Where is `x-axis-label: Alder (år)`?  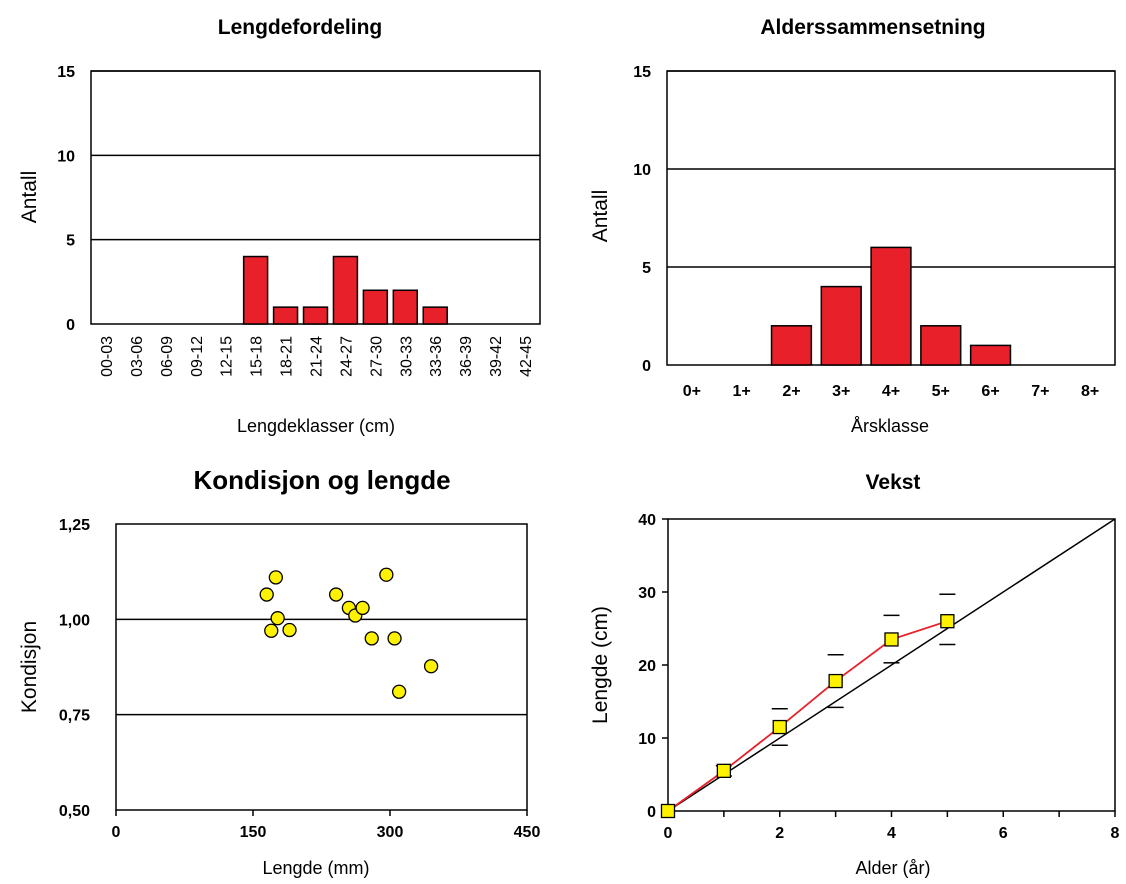
x-axis-label: Alder (år) is located at coordinates (892, 868).